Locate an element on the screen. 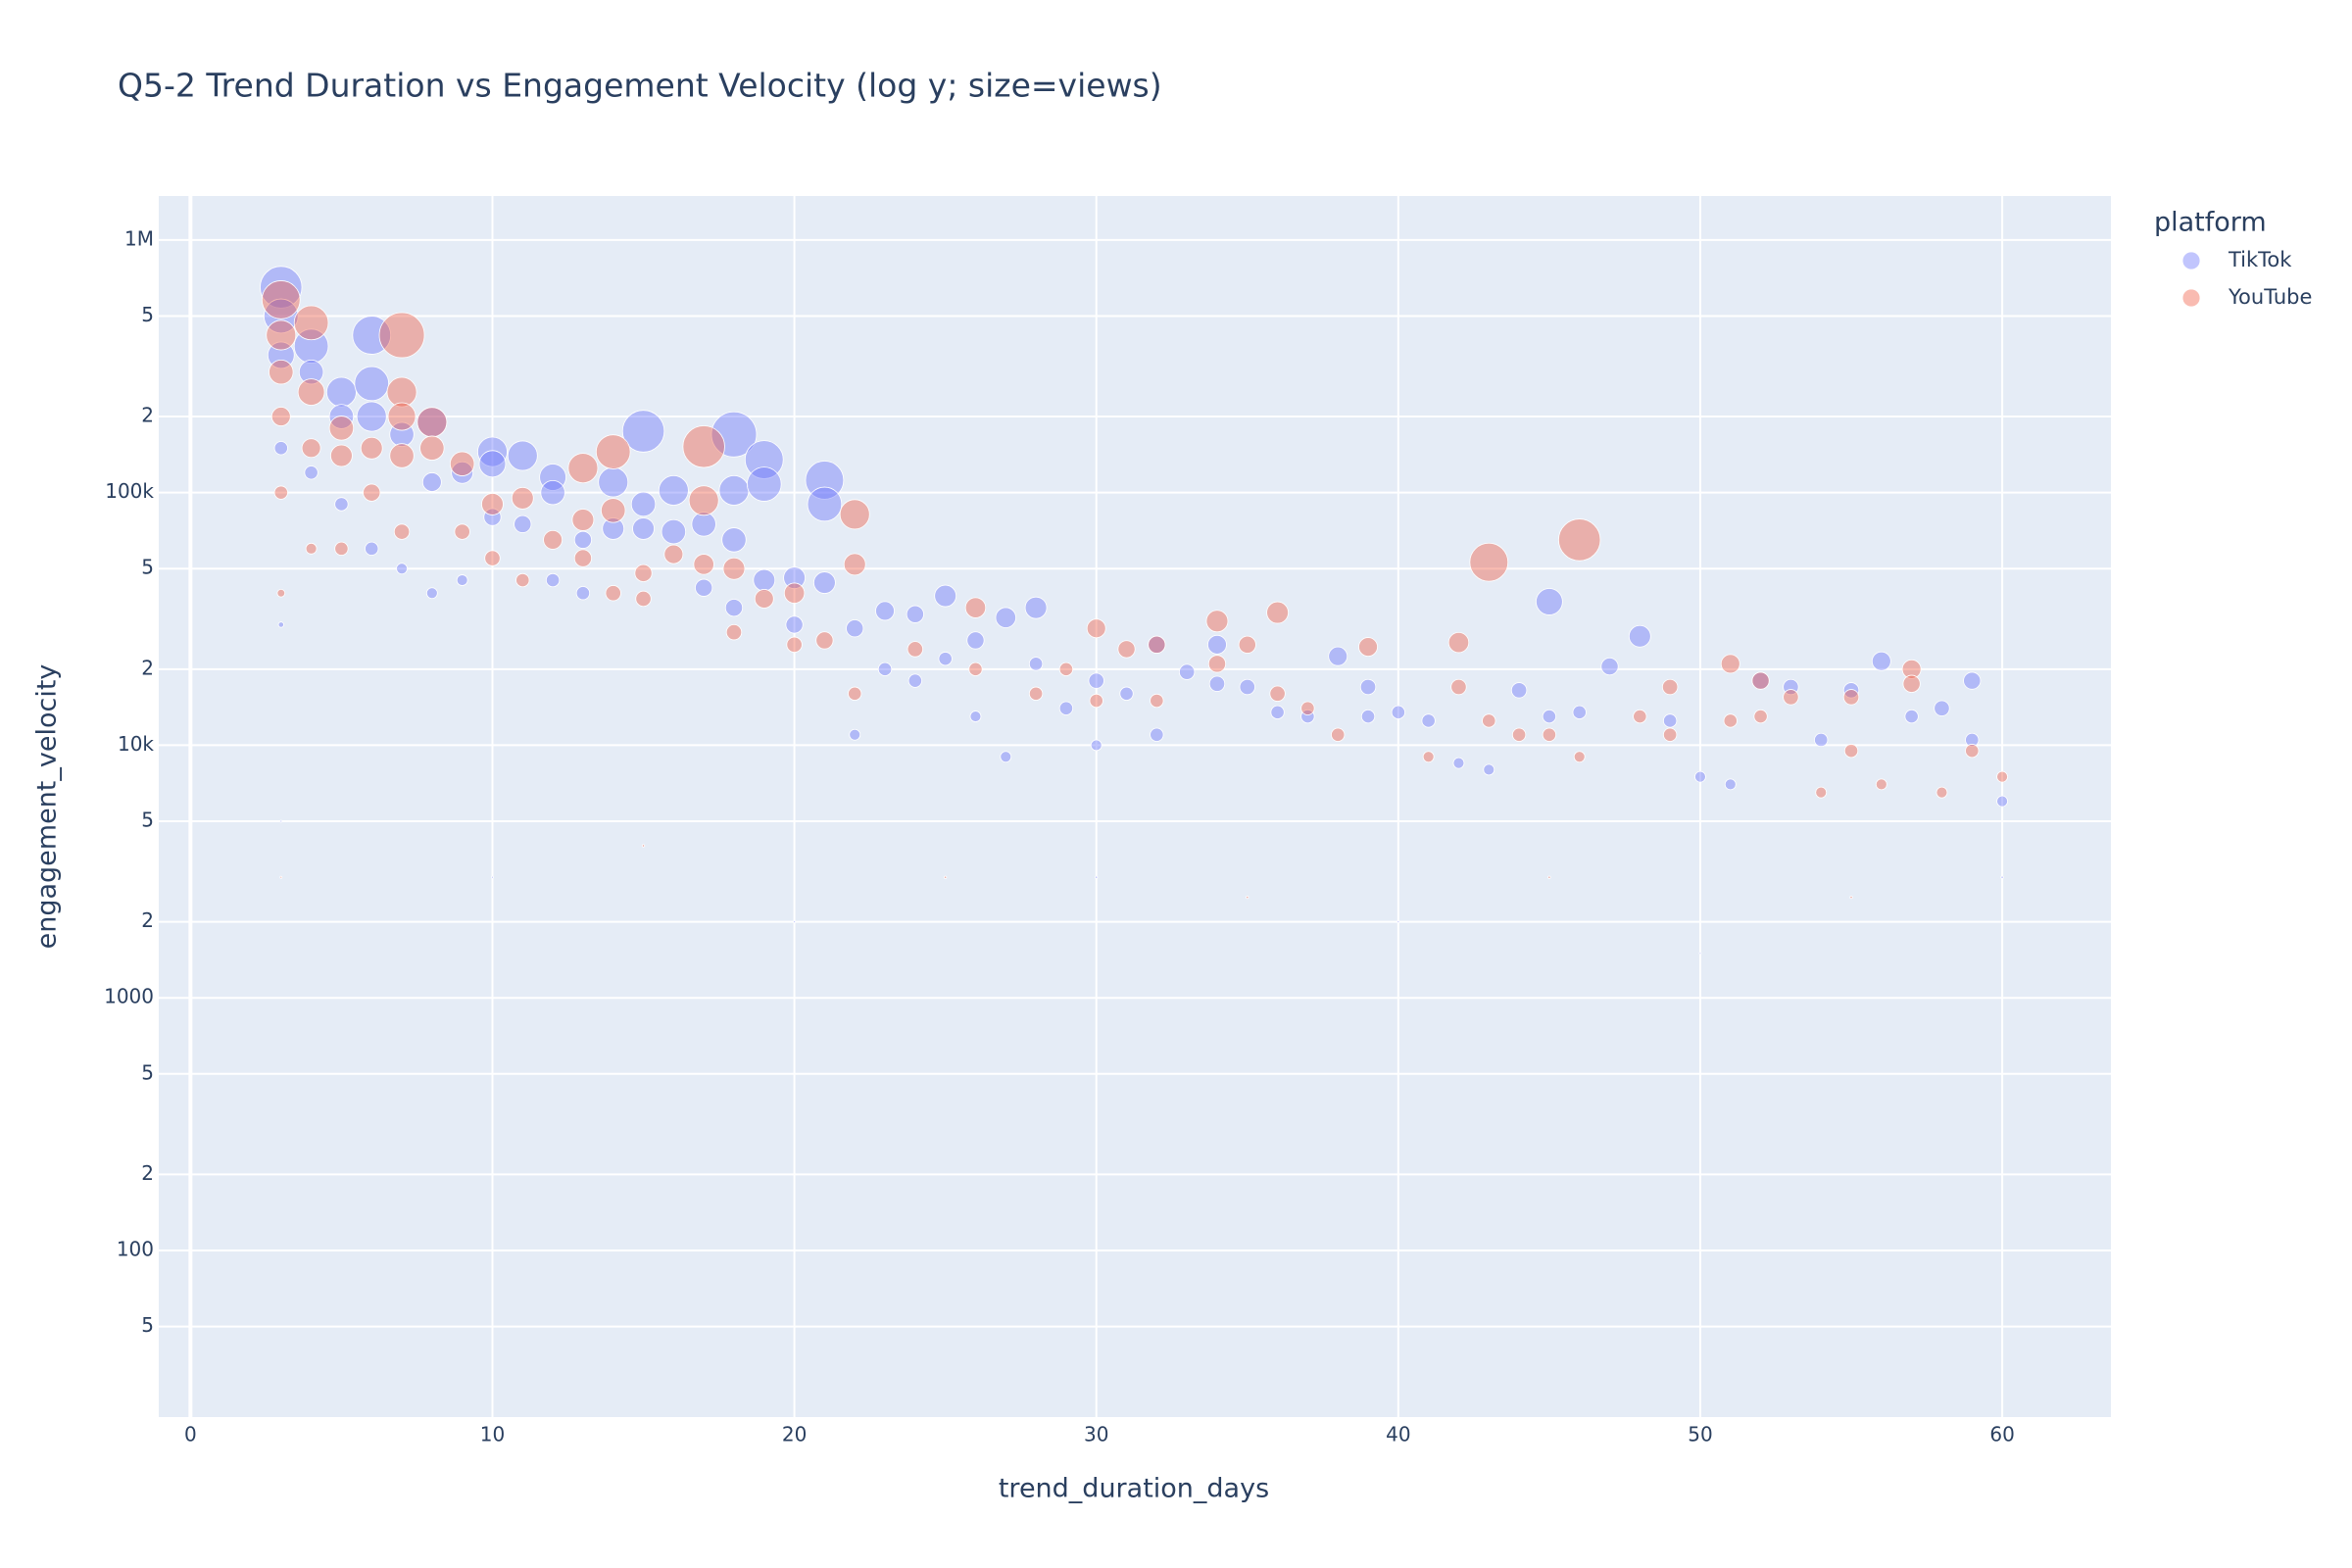  y-tick-label: 1M is located at coordinates (139, 238).